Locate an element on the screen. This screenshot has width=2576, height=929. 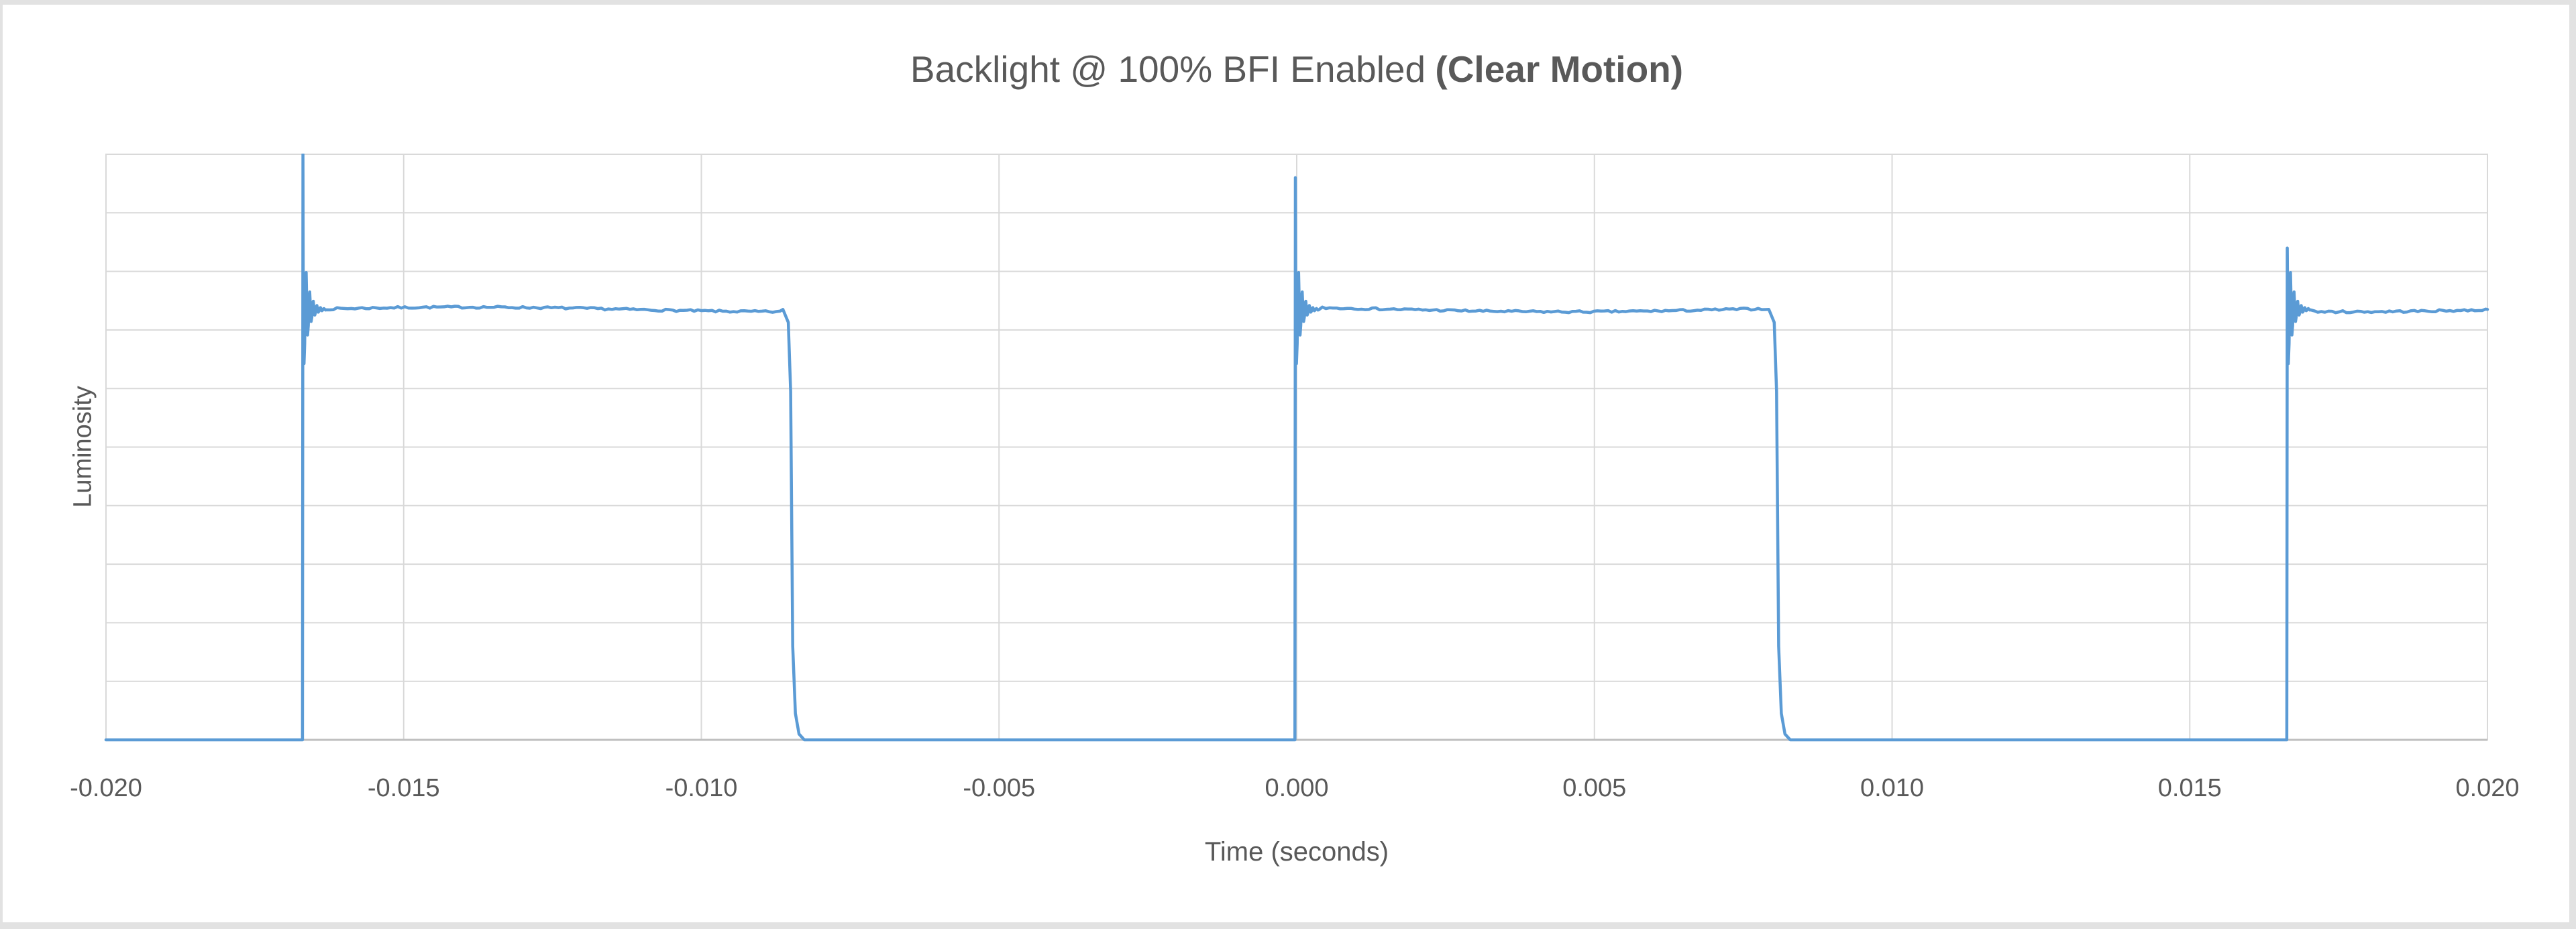
x-tick-label: -0.010 is located at coordinates (701, 788).